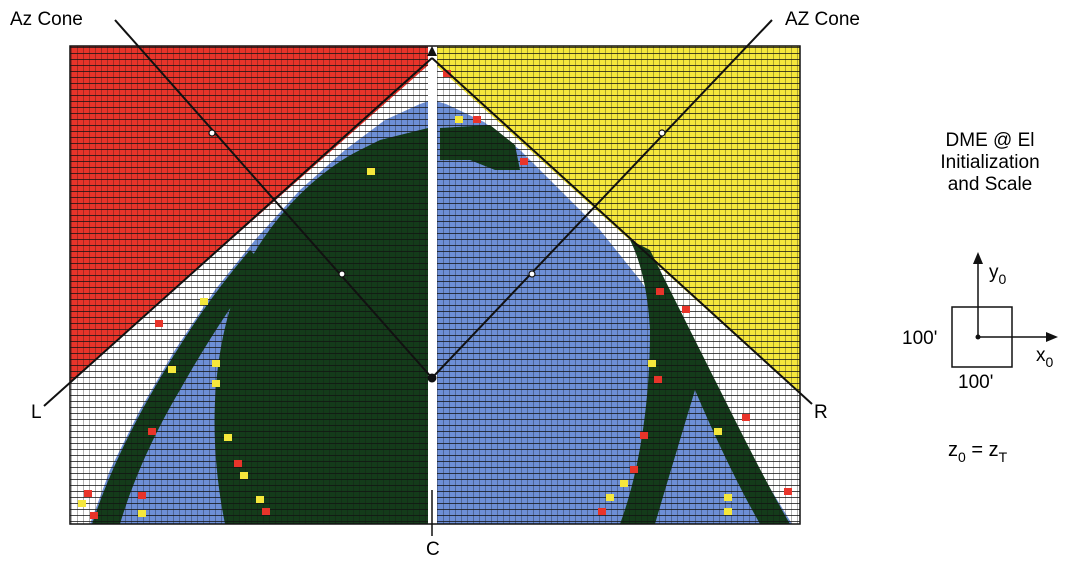 Image resolution: width=1067 pixels, height=563 pixels. What do you see at coordinates (1052, 337) in the screenshot?
I see `x-axis-arrowhead` at bounding box center [1052, 337].